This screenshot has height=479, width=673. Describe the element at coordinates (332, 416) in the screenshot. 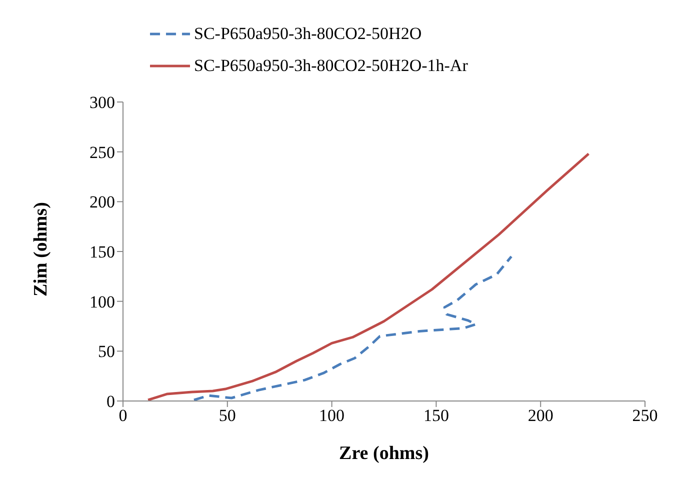

I see `x-tick-label: 100` at that location.